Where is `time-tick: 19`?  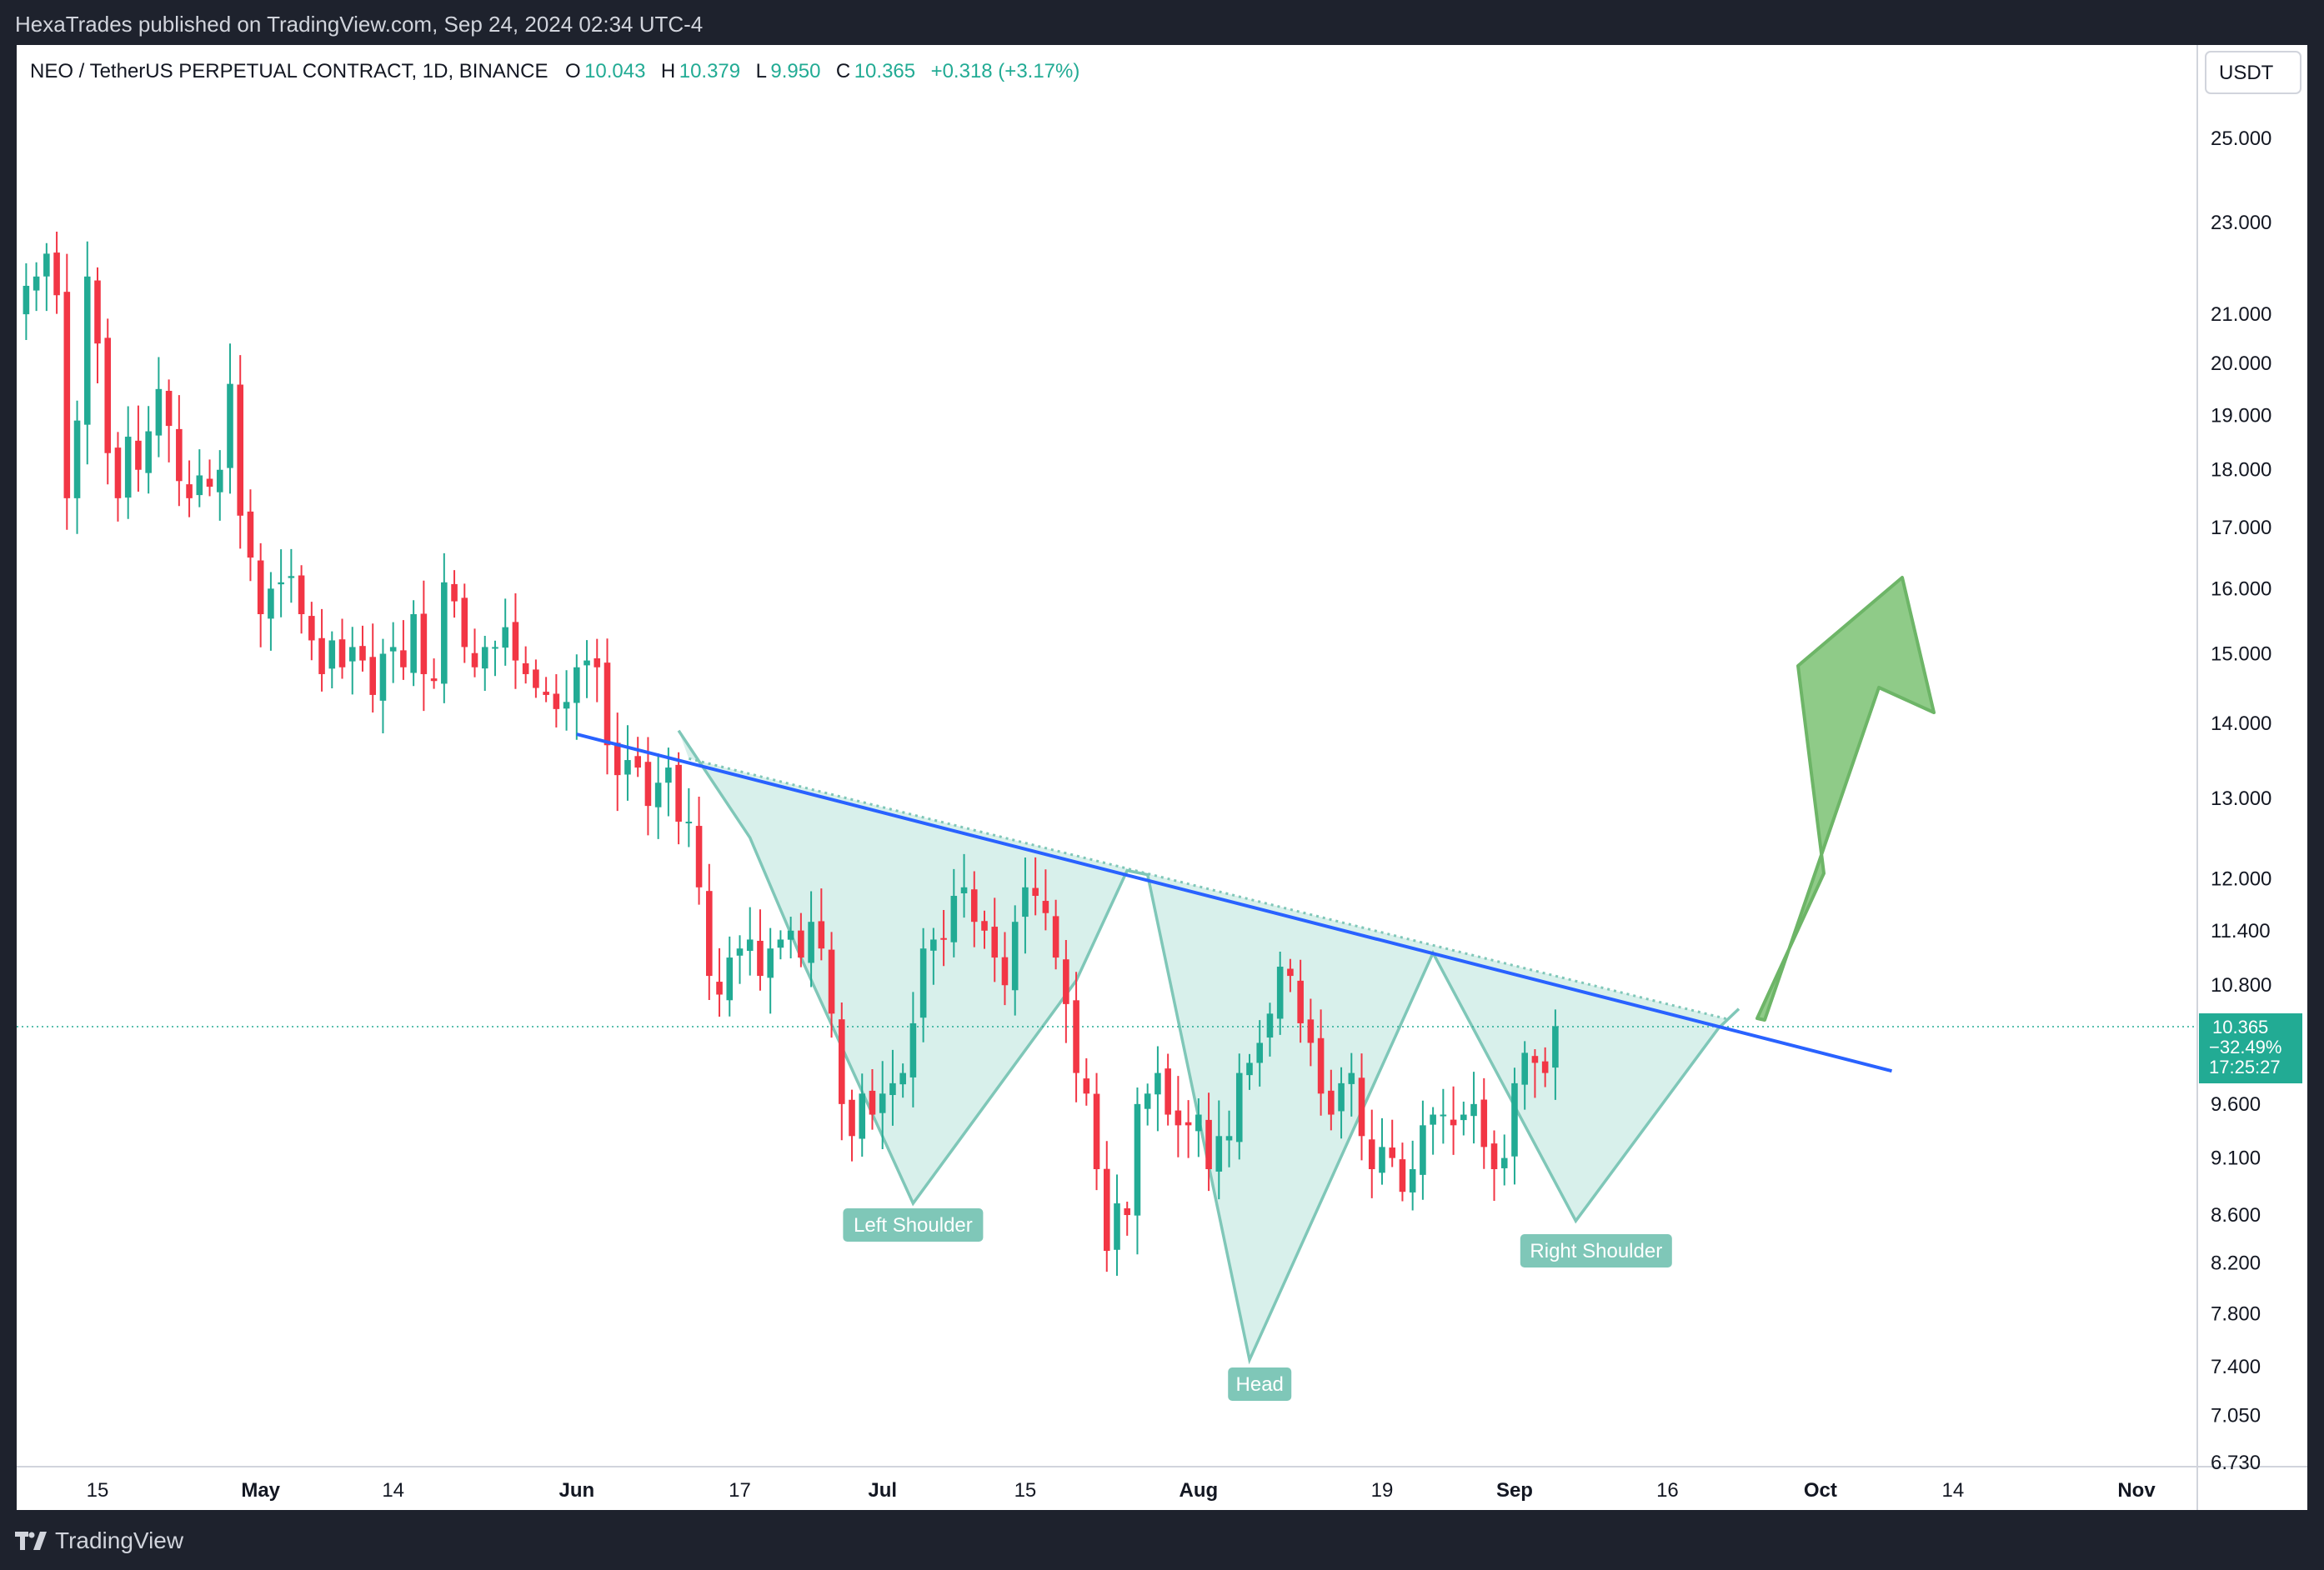
time-tick: 19 is located at coordinates (1382, 1490).